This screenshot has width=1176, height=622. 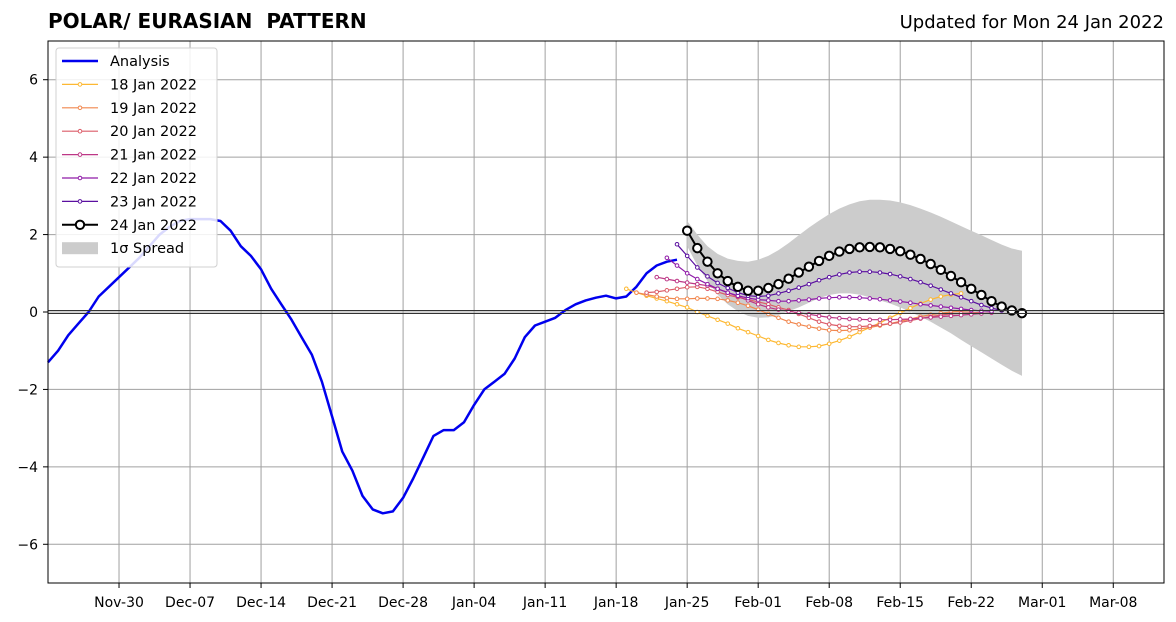 What do you see at coordinates (615, 603) in the screenshot?
I see `x-tick-label: Jan-18` at bounding box center [615, 603].